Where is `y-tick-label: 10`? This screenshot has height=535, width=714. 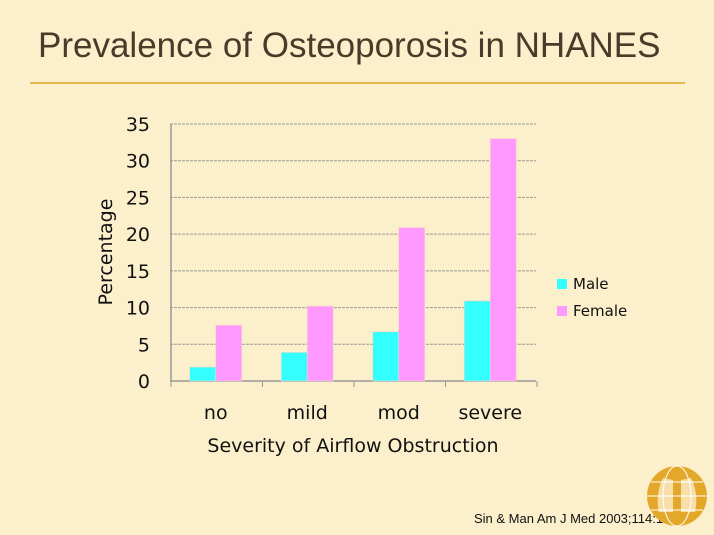 y-tick-label: 10 is located at coordinates (138, 309).